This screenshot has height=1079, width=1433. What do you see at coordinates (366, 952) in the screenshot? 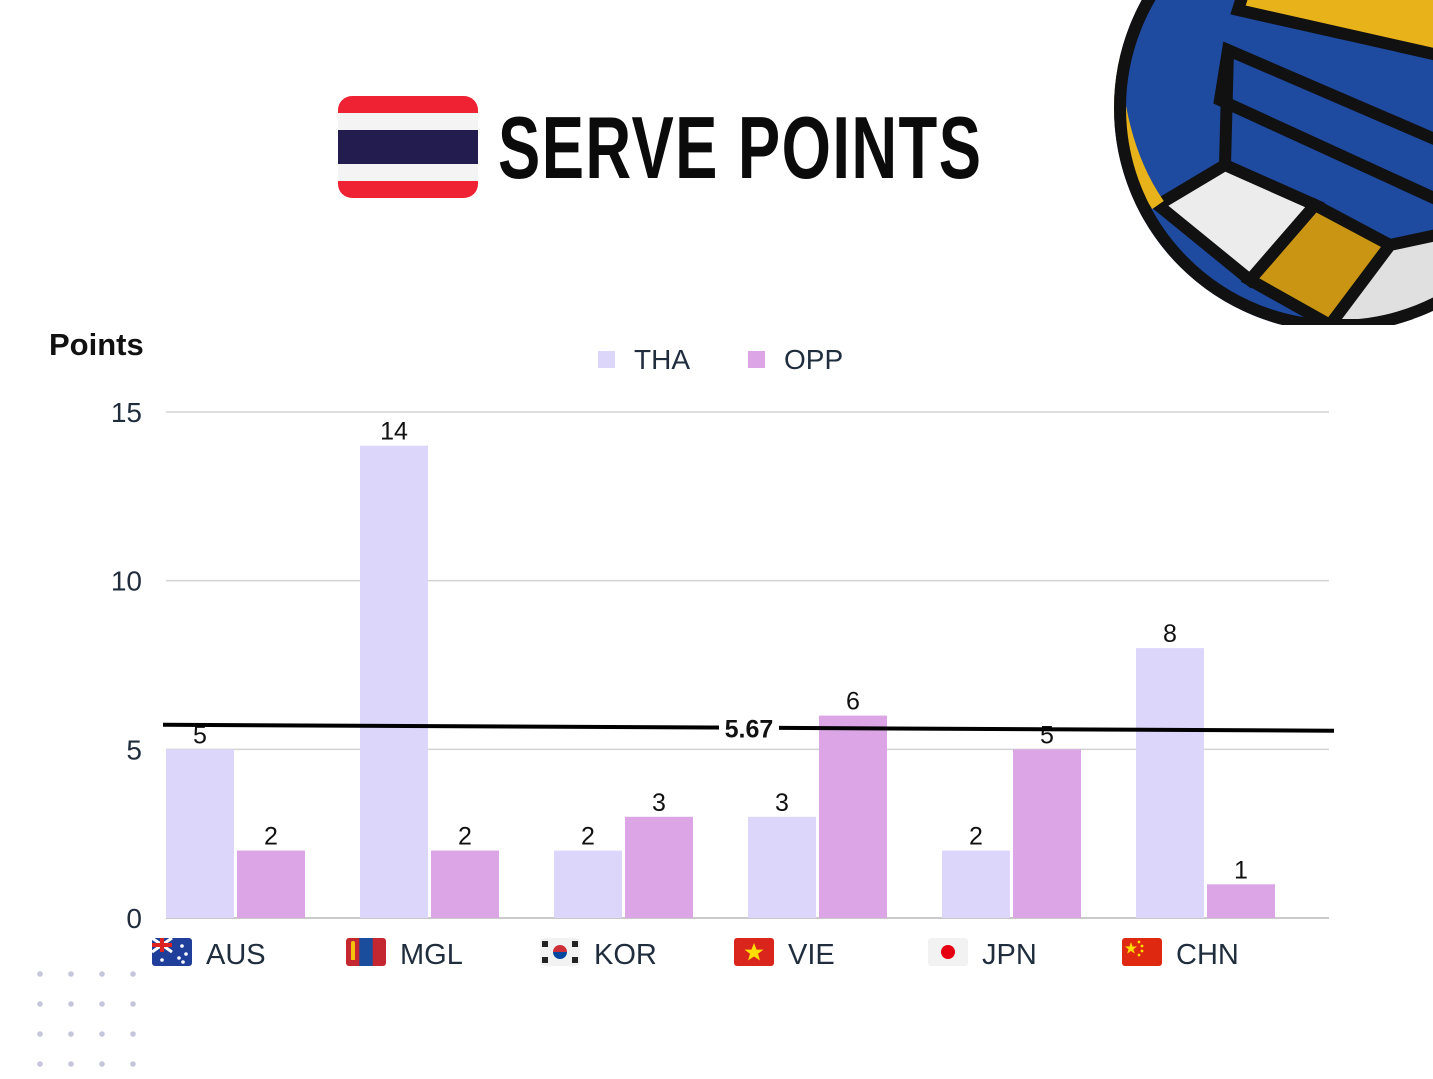
I see `mongolia-flag-icon` at bounding box center [366, 952].